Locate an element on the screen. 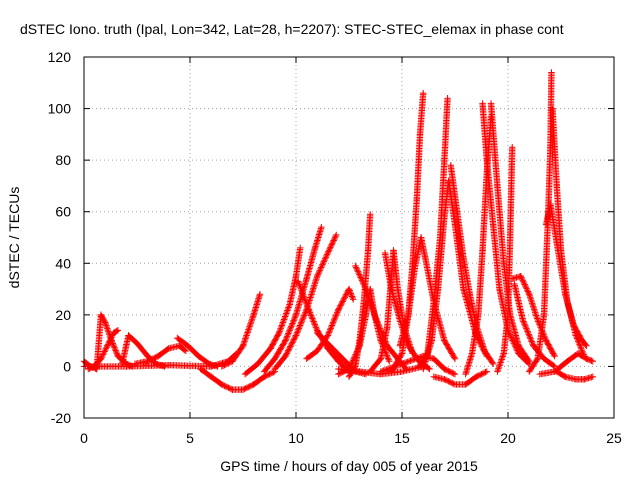 This screenshot has height=485, width=640. y-tick-label: 120 is located at coordinates (60, 57).